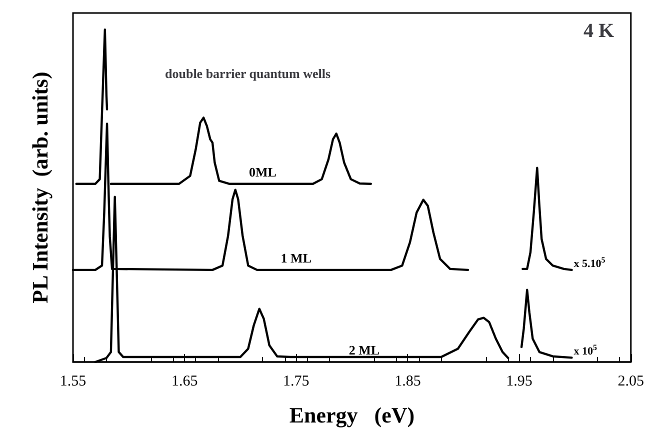 This screenshot has height=436, width=647. What do you see at coordinates (40, 188) in the screenshot?
I see `y-axis-title: PL Intensity (arb. units)` at bounding box center [40, 188].